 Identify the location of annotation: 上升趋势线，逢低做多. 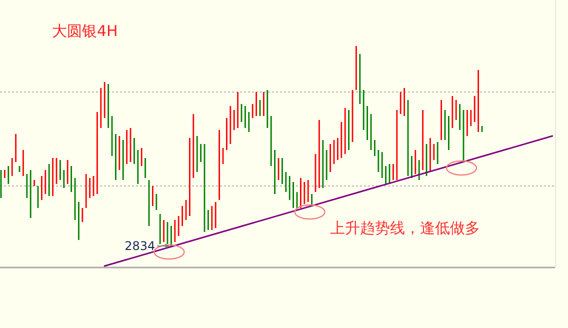
(405, 228).